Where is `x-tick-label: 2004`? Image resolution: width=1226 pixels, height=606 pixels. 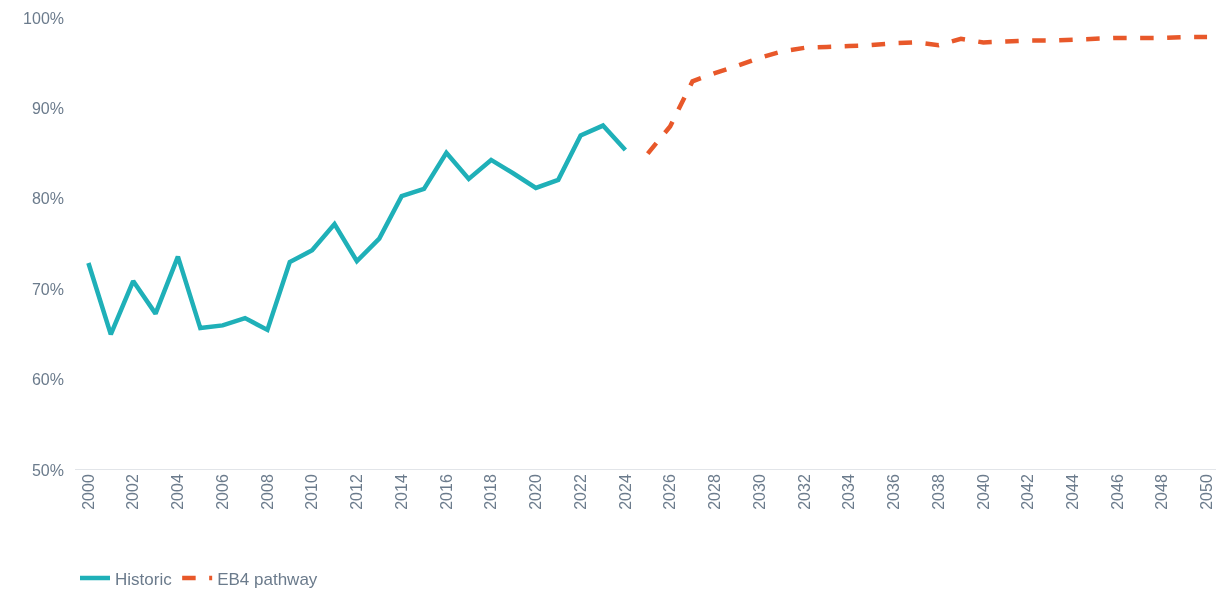 x-tick-label: 2004 is located at coordinates (178, 492).